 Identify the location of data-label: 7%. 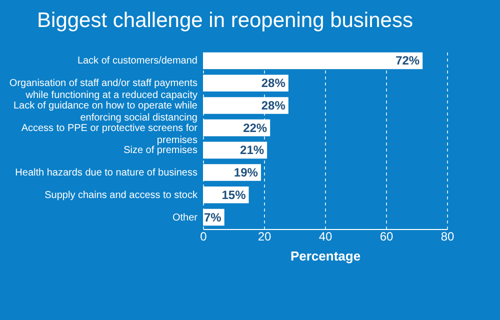
(213, 217).